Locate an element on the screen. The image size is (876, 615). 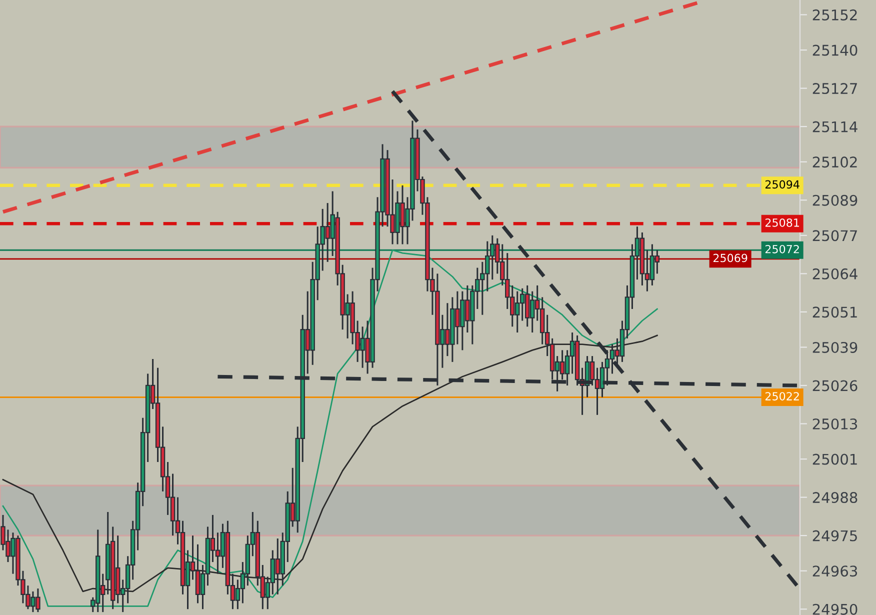
y-tick-label: 24988 is located at coordinates (835, 498).